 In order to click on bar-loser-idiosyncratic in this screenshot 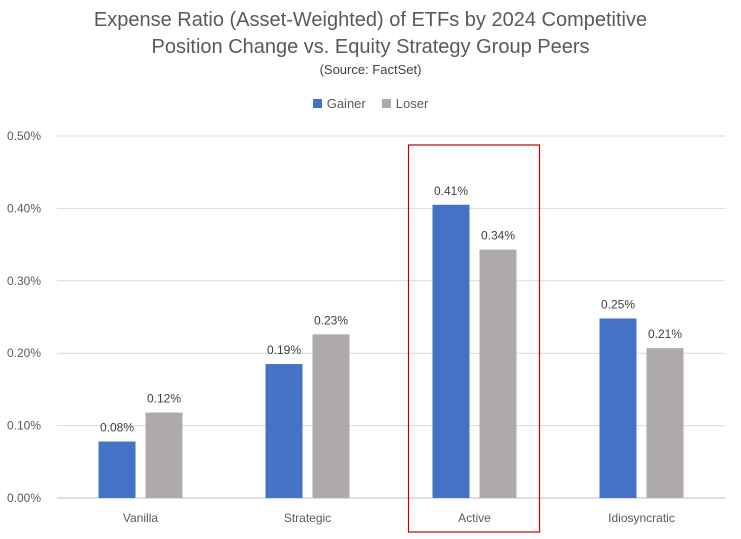, I will do `click(665, 423)`.